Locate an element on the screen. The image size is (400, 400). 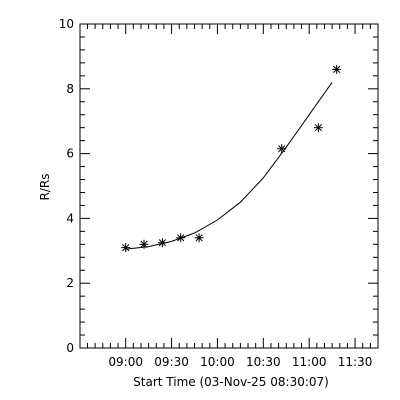
y-tick-label: 0 is located at coordinates (70, 348).